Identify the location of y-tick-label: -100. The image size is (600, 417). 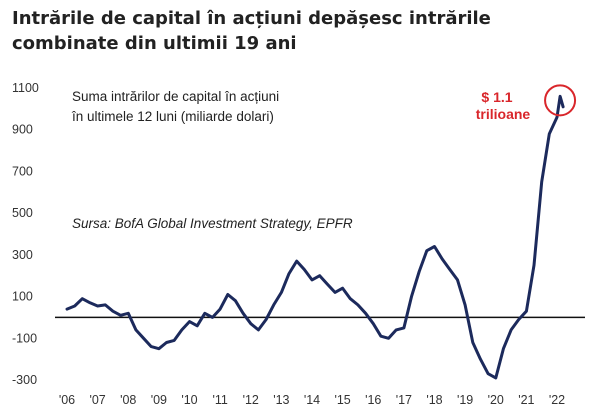
(24, 338).